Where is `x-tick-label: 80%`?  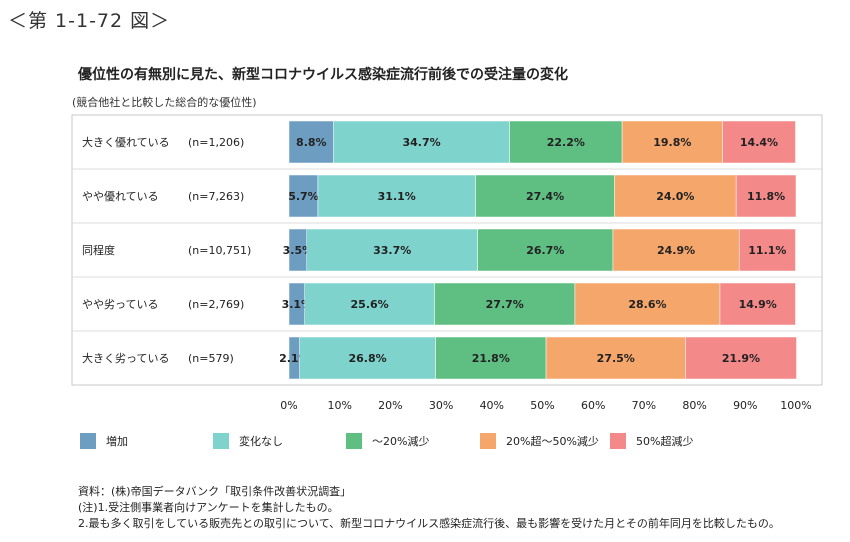 x-tick-label: 80% is located at coordinates (694, 405).